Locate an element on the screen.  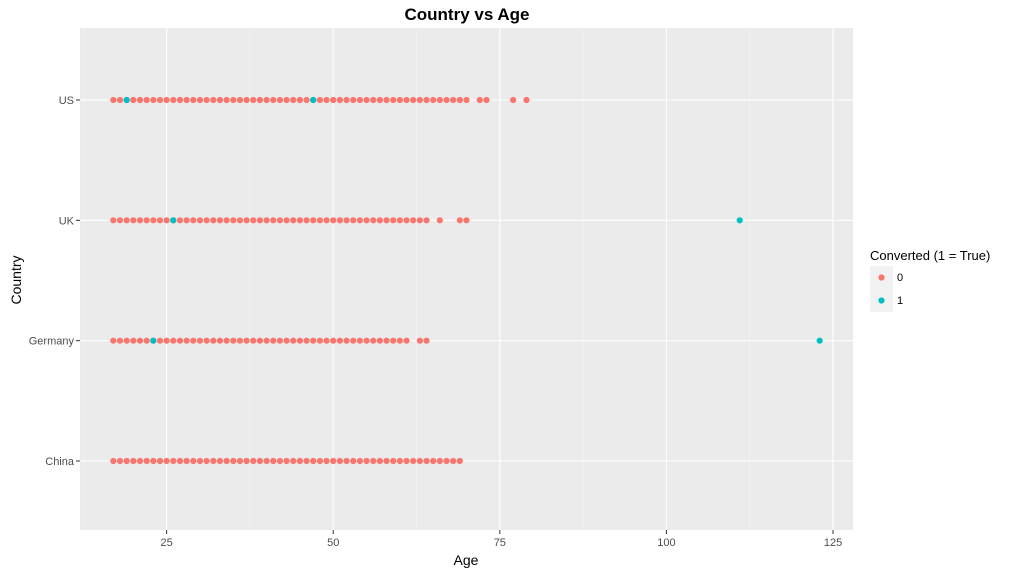
y-tick-label: UK is located at coordinates (67, 221).